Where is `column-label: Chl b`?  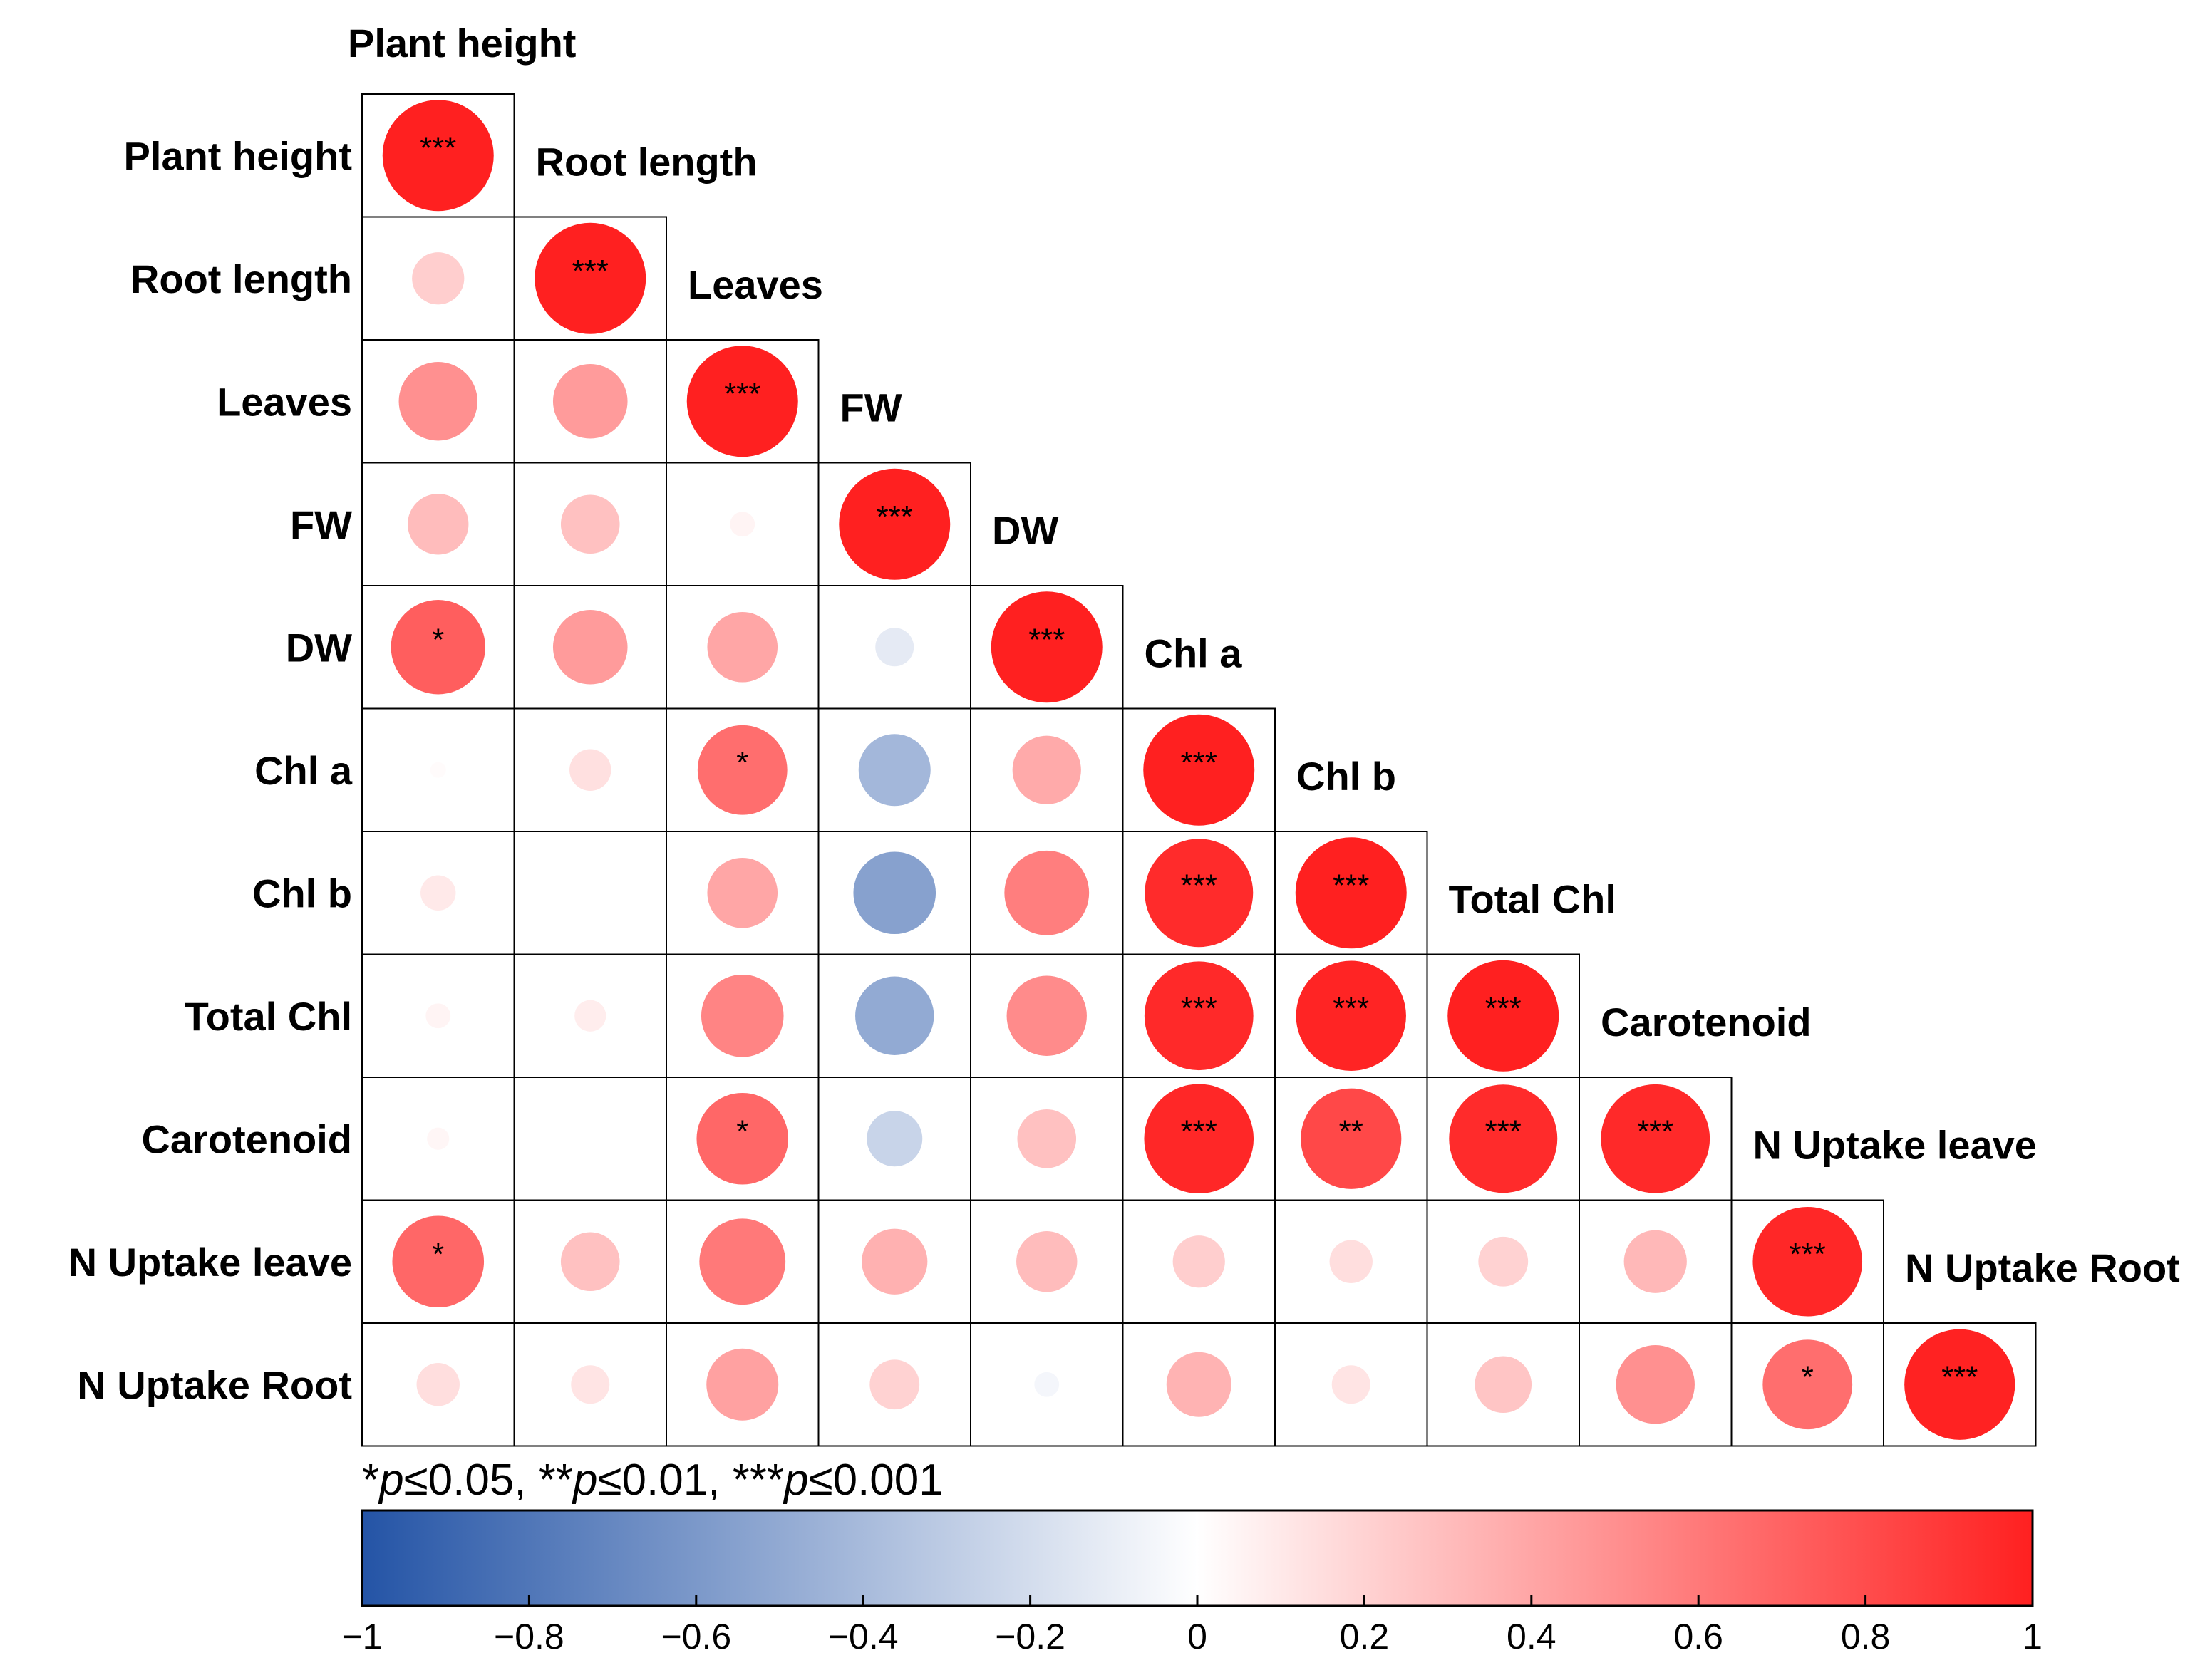 column-label: Chl b is located at coordinates (1346, 777).